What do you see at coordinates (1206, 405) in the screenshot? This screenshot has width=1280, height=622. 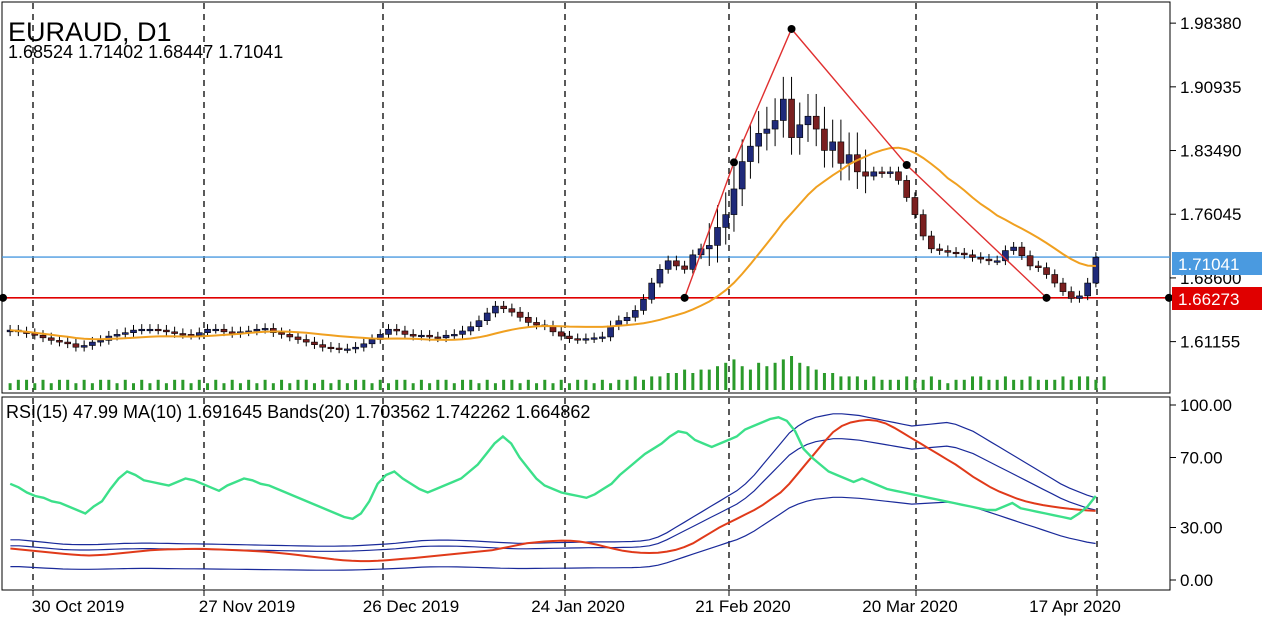 I see `rsi-tick-label-0: 100.00` at bounding box center [1206, 405].